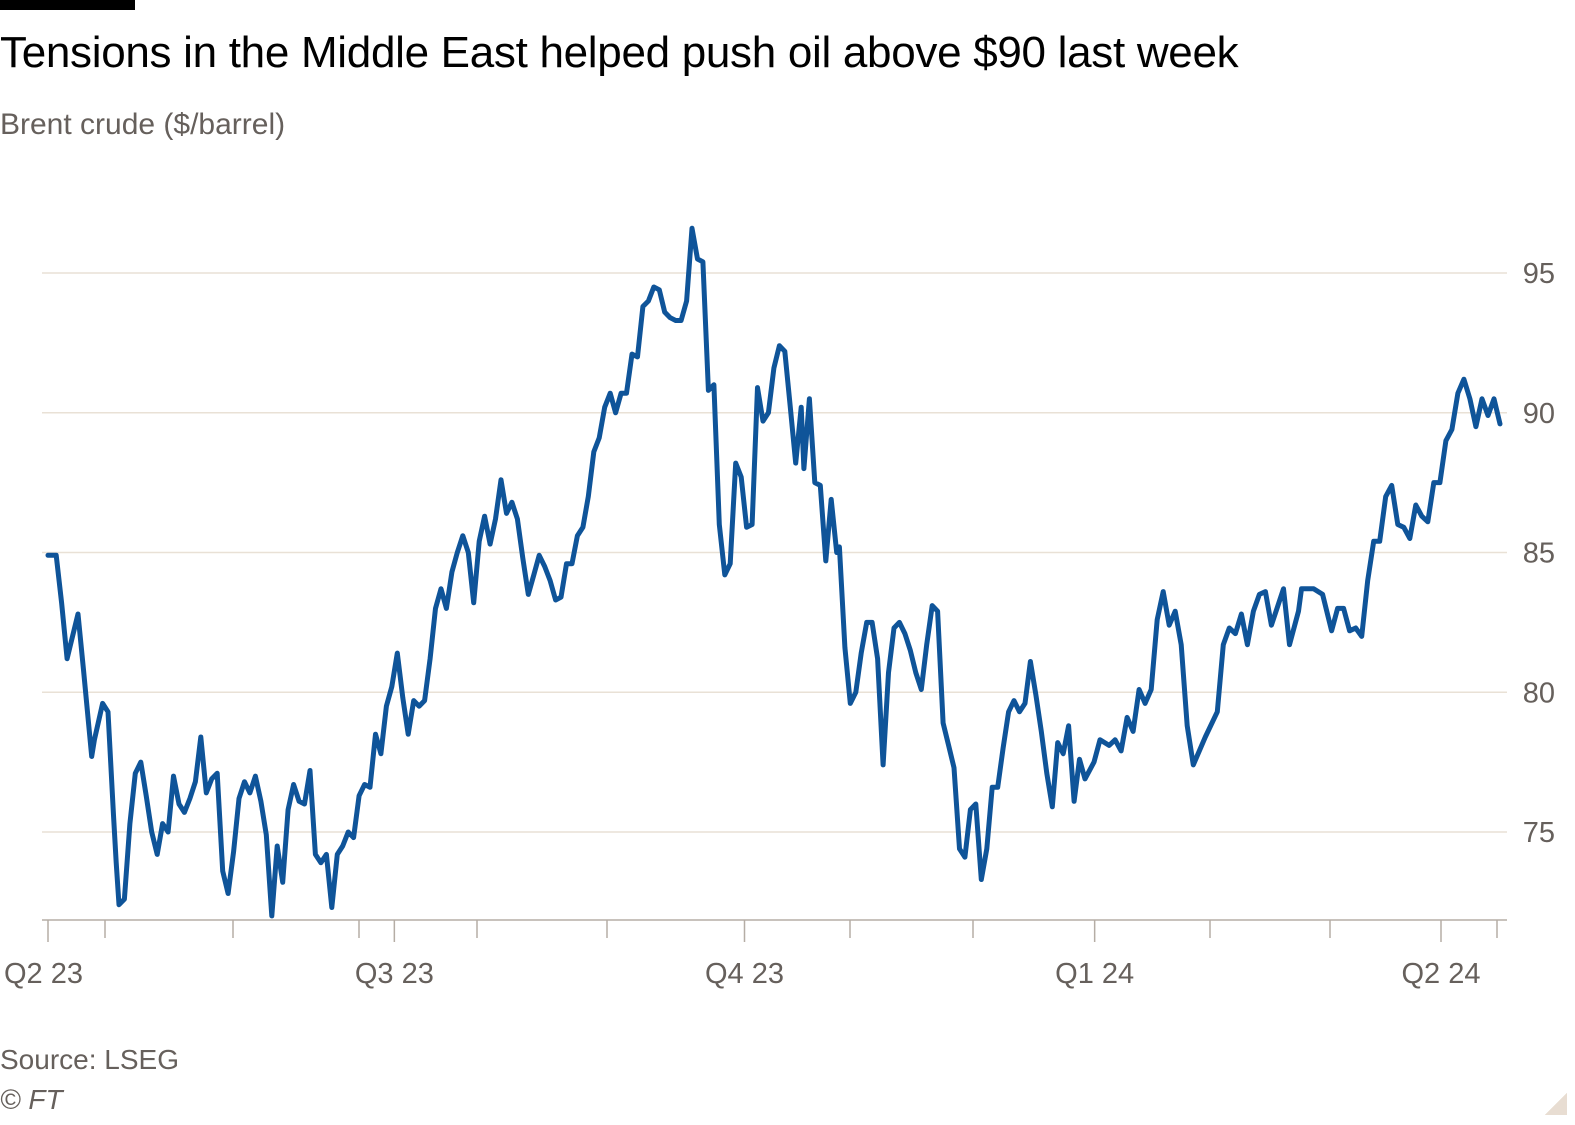  Describe the element at coordinates (1539, 274) in the screenshot. I see `y-tick-label: 95` at that location.